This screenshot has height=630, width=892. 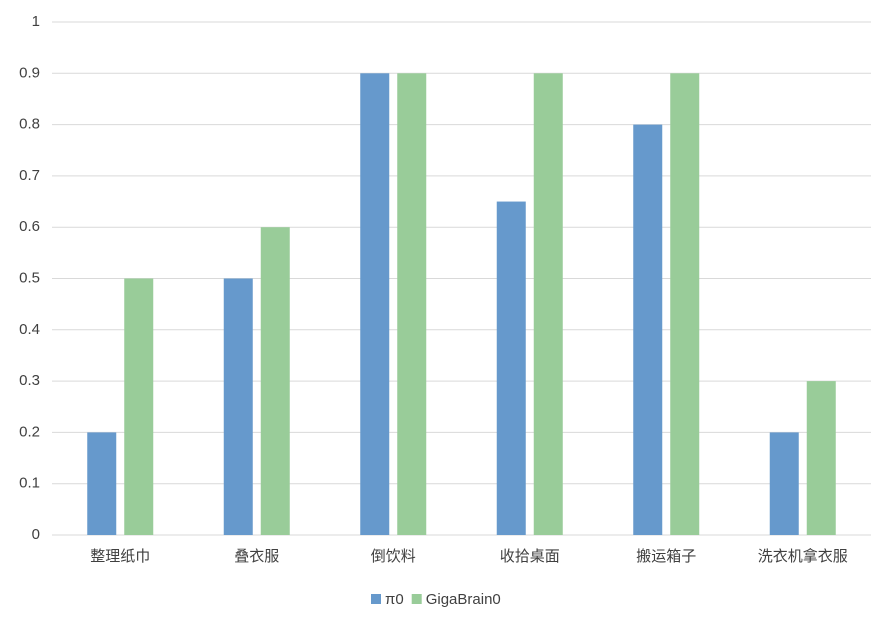 What do you see at coordinates (463, 599) in the screenshot?
I see `legend-label: GigaBrain0` at bounding box center [463, 599].